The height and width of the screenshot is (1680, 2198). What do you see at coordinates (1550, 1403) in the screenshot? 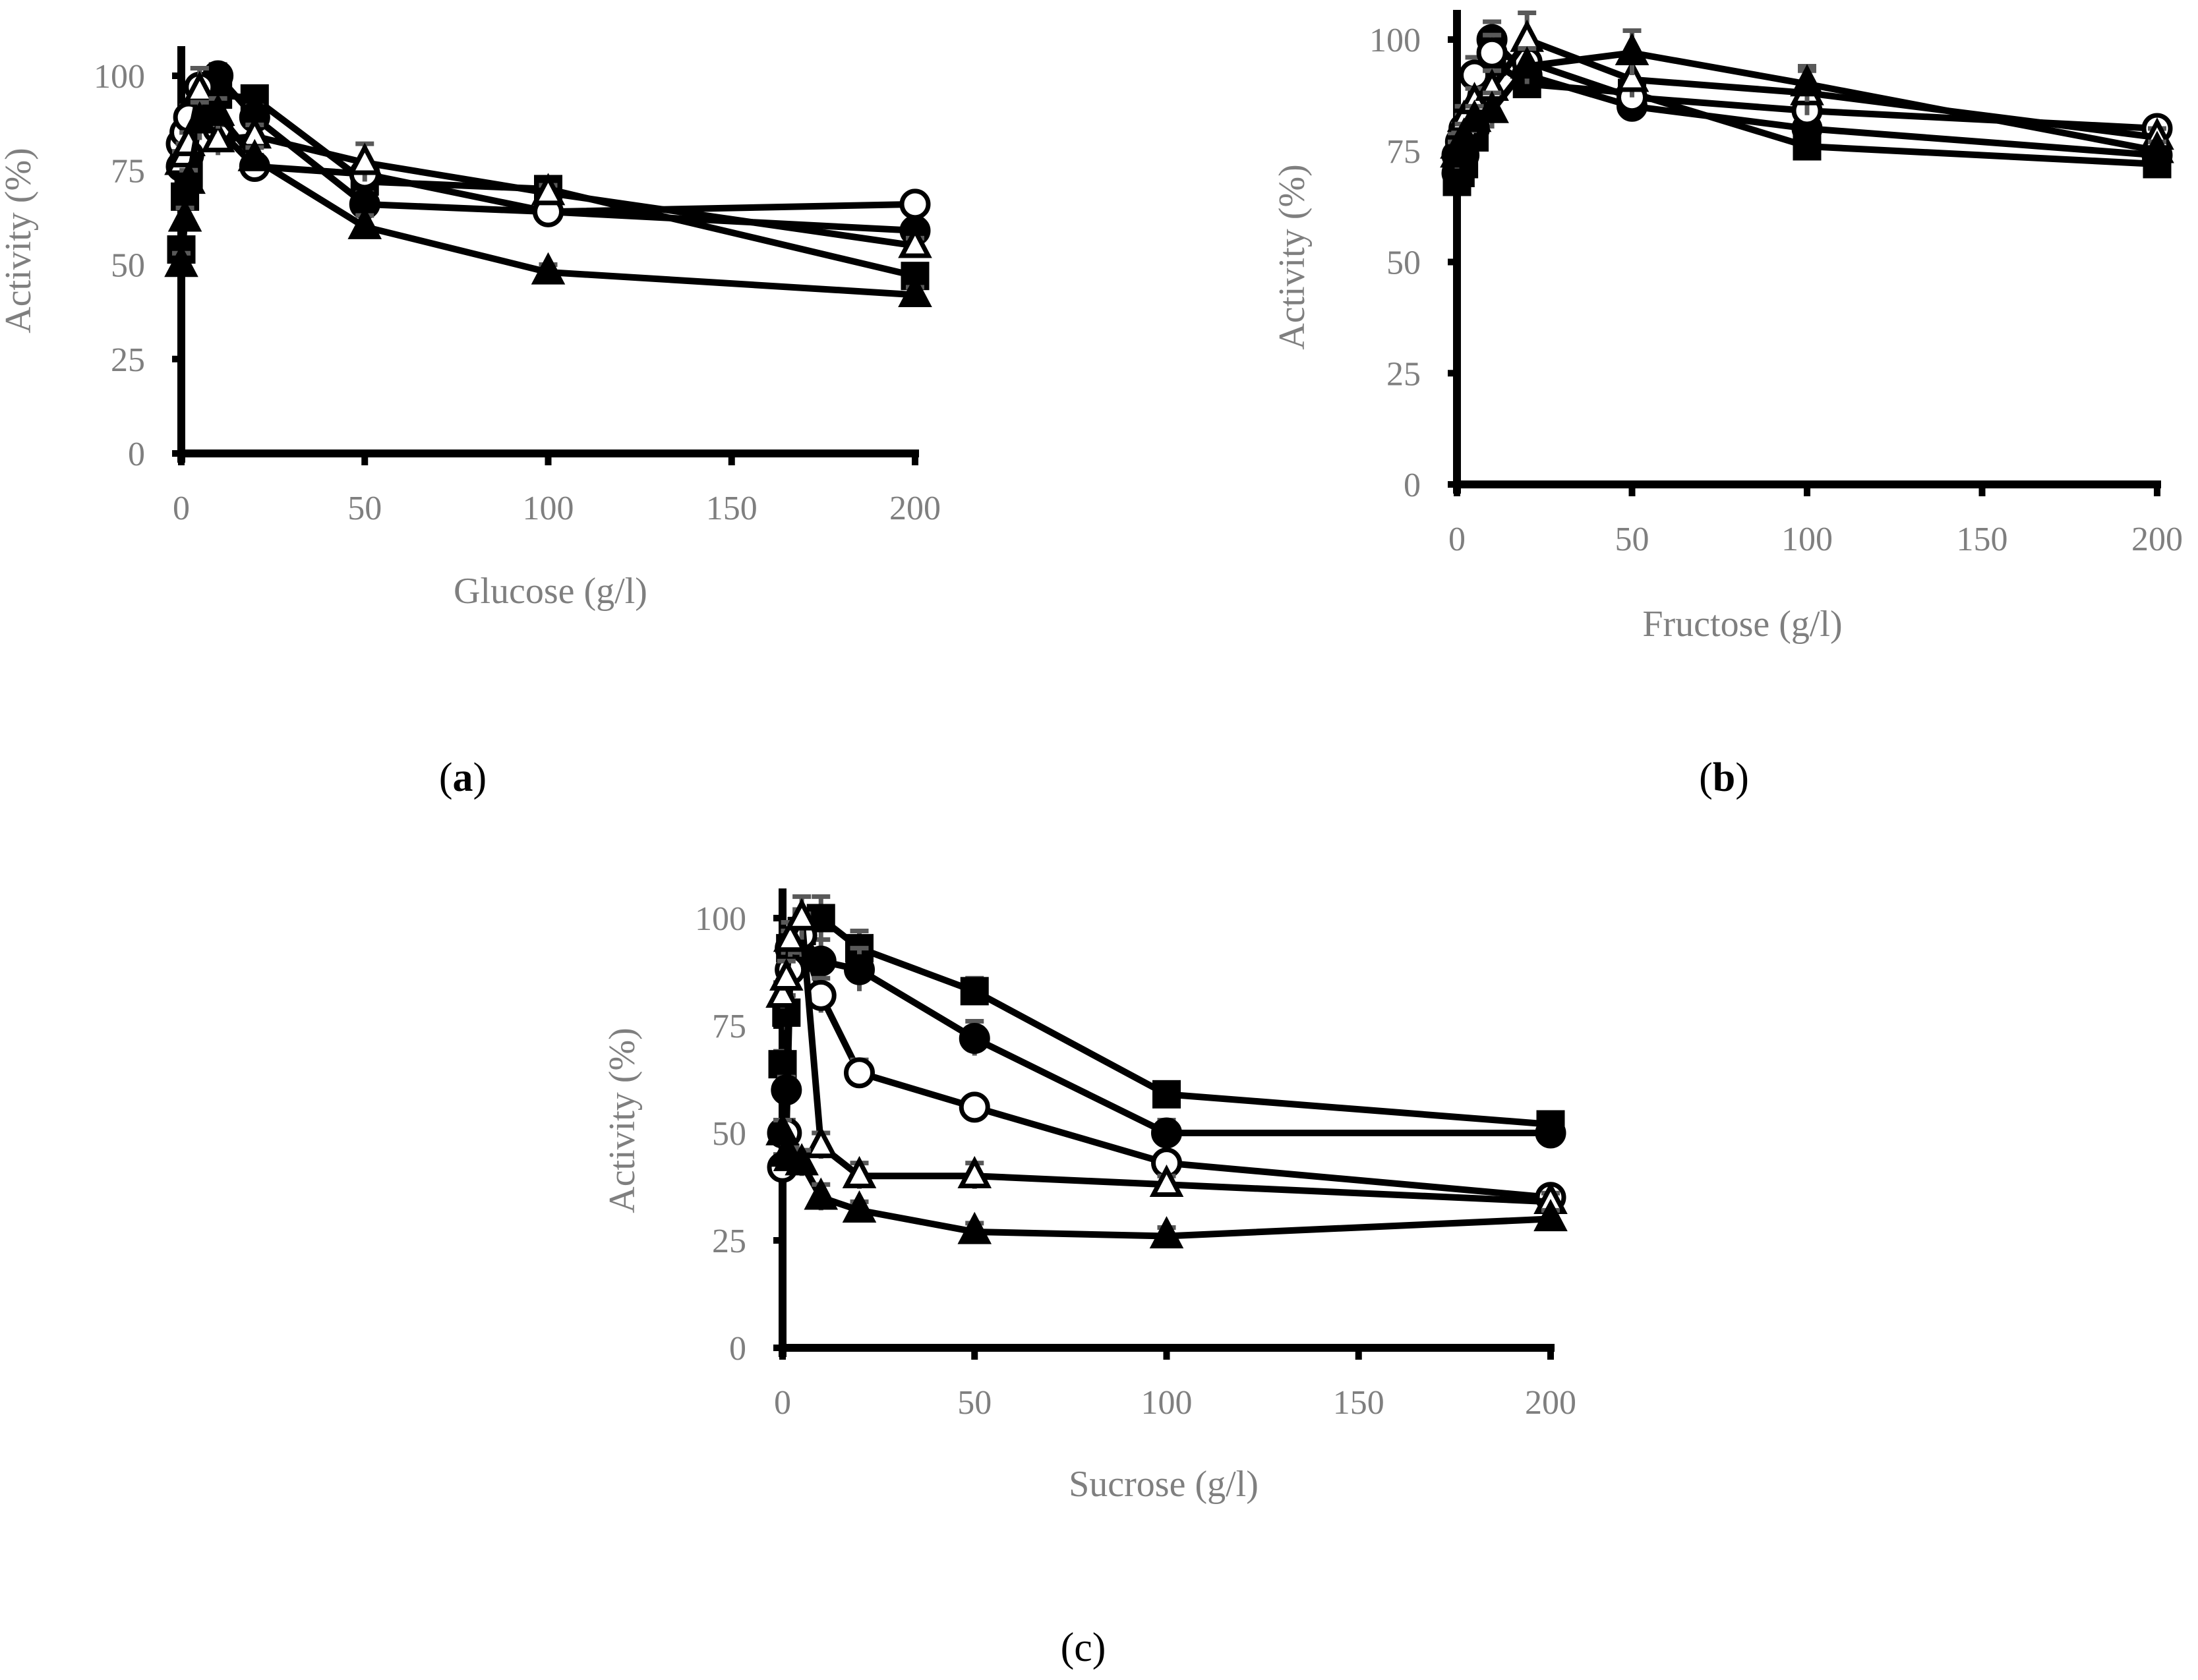
I see `panel-c-x-tick-label: 200` at bounding box center [1550, 1403].